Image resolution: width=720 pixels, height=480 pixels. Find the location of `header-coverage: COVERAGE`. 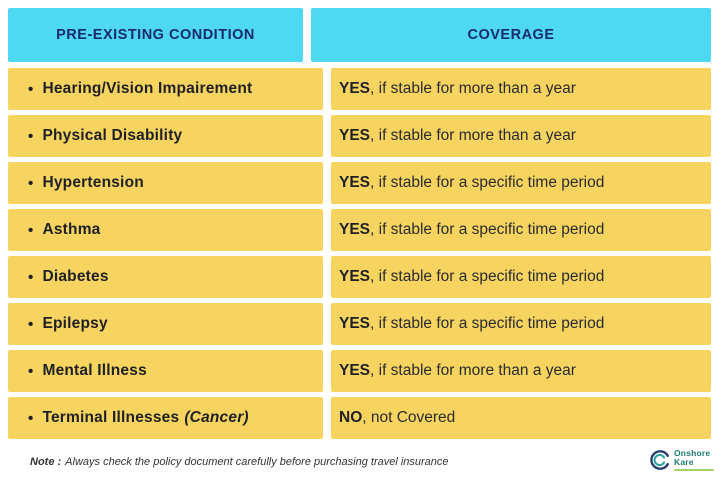

header-coverage: COVERAGE is located at coordinates (511, 35).